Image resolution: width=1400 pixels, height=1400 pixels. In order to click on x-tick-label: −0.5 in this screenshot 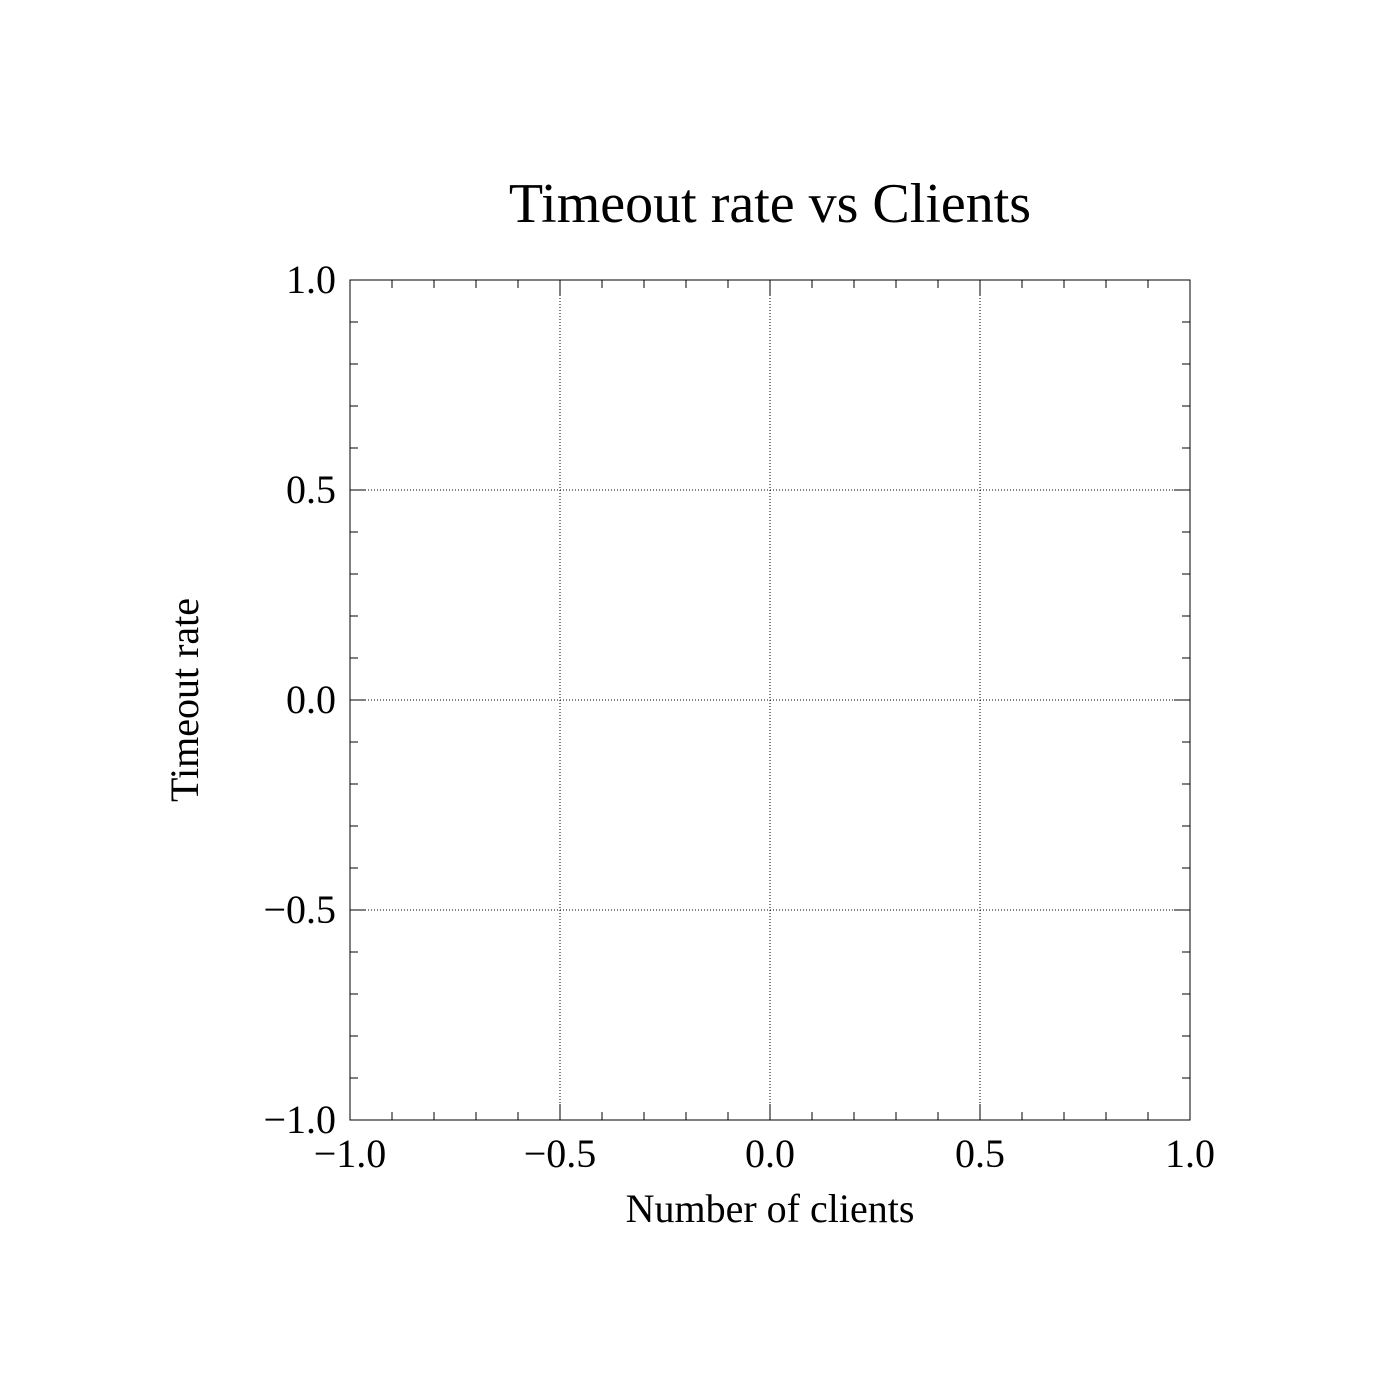, I will do `click(560, 1153)`.